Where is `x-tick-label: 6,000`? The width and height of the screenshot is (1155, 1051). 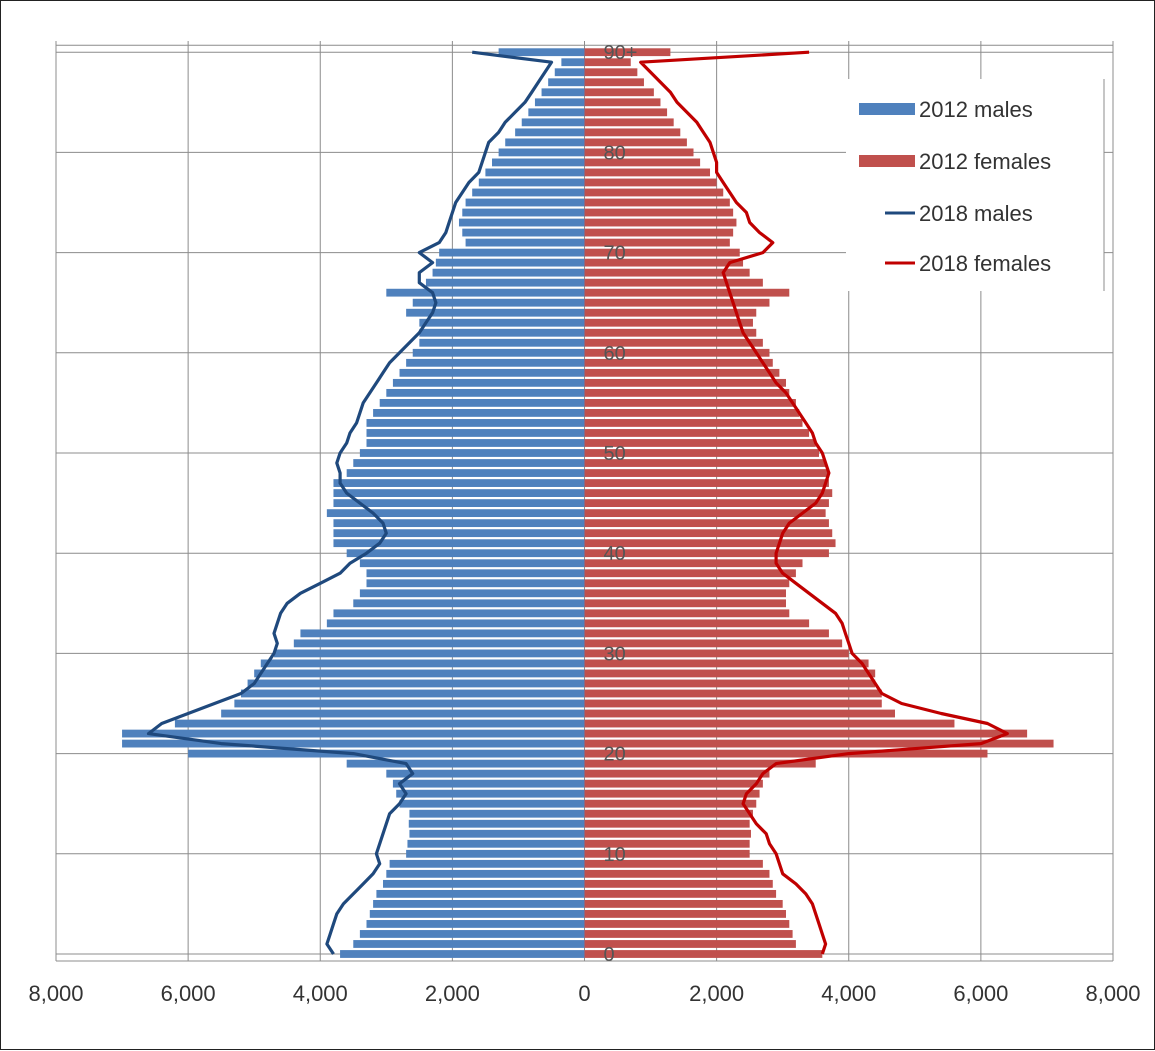
x-tick-label: 6,000 is located at coordinates (980, 993).